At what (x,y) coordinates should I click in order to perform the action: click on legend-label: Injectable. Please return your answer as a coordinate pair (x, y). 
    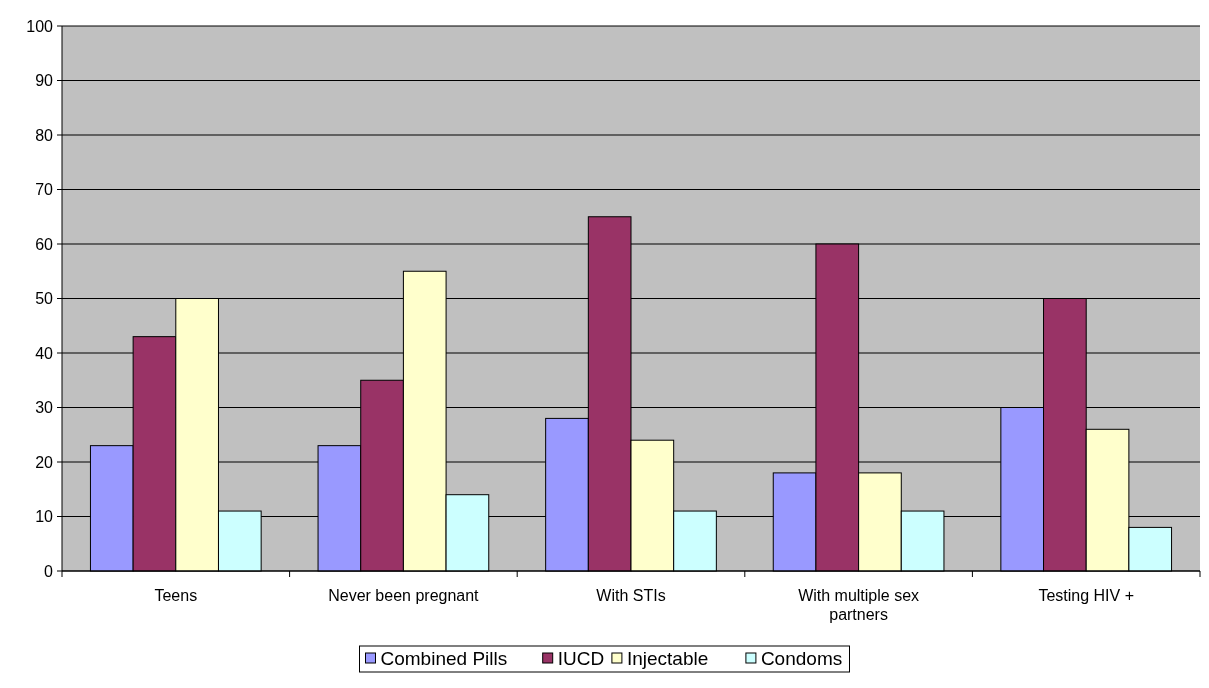
    Looking at the image, I should click on (667, 658).